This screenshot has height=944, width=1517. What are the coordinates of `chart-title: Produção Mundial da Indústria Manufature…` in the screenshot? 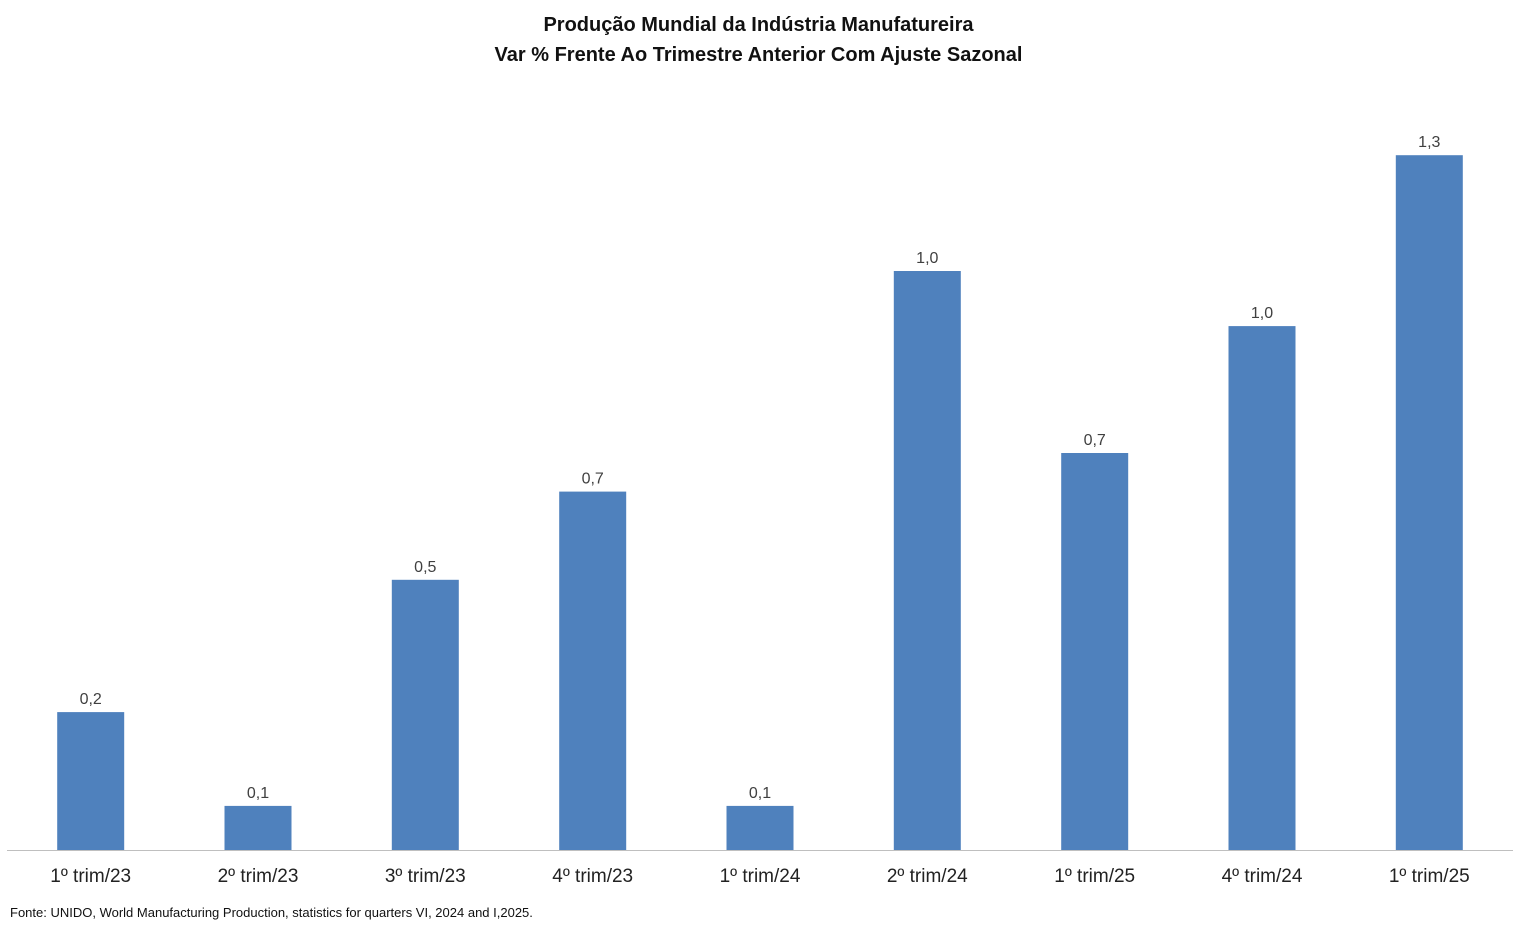 It's located at (758, 25).